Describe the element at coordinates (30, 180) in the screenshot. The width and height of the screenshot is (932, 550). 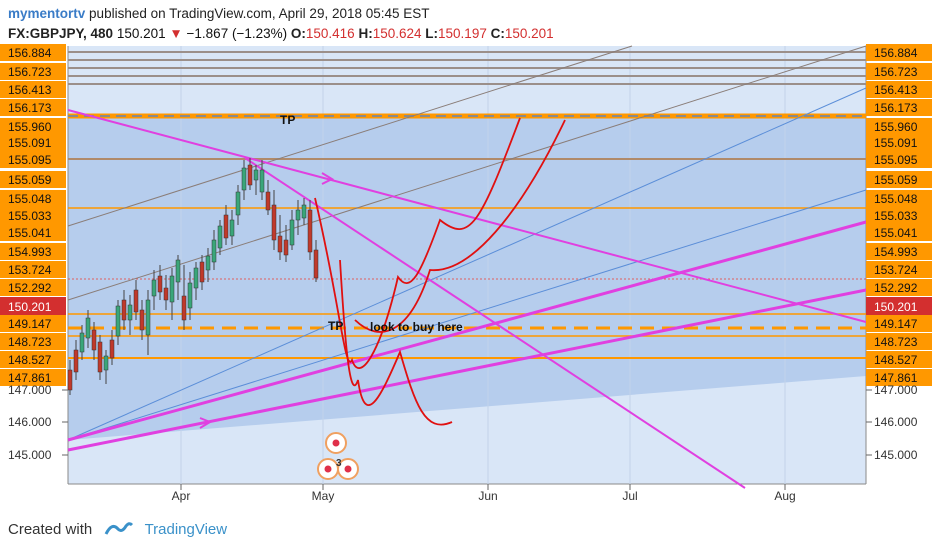
I see `price-label-left-7: 155.059` at that location.